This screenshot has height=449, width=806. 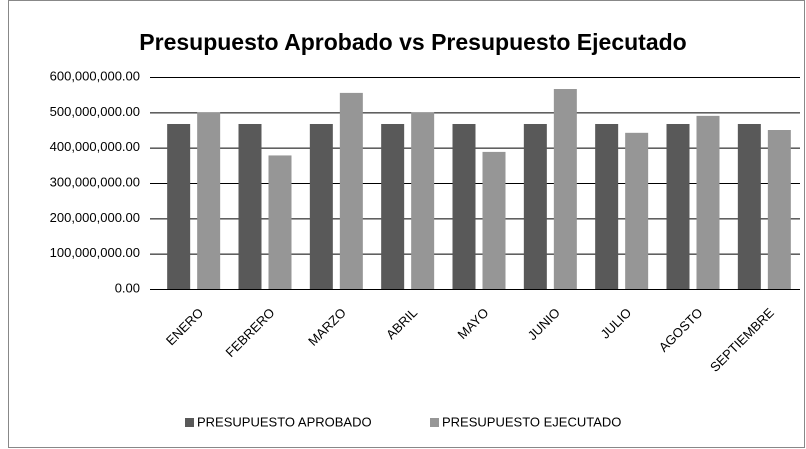 What do you see at coordinates (127, 287) in the screenshot?
I see `y-tick-label: 0.00` at bounding box center [127, 287].